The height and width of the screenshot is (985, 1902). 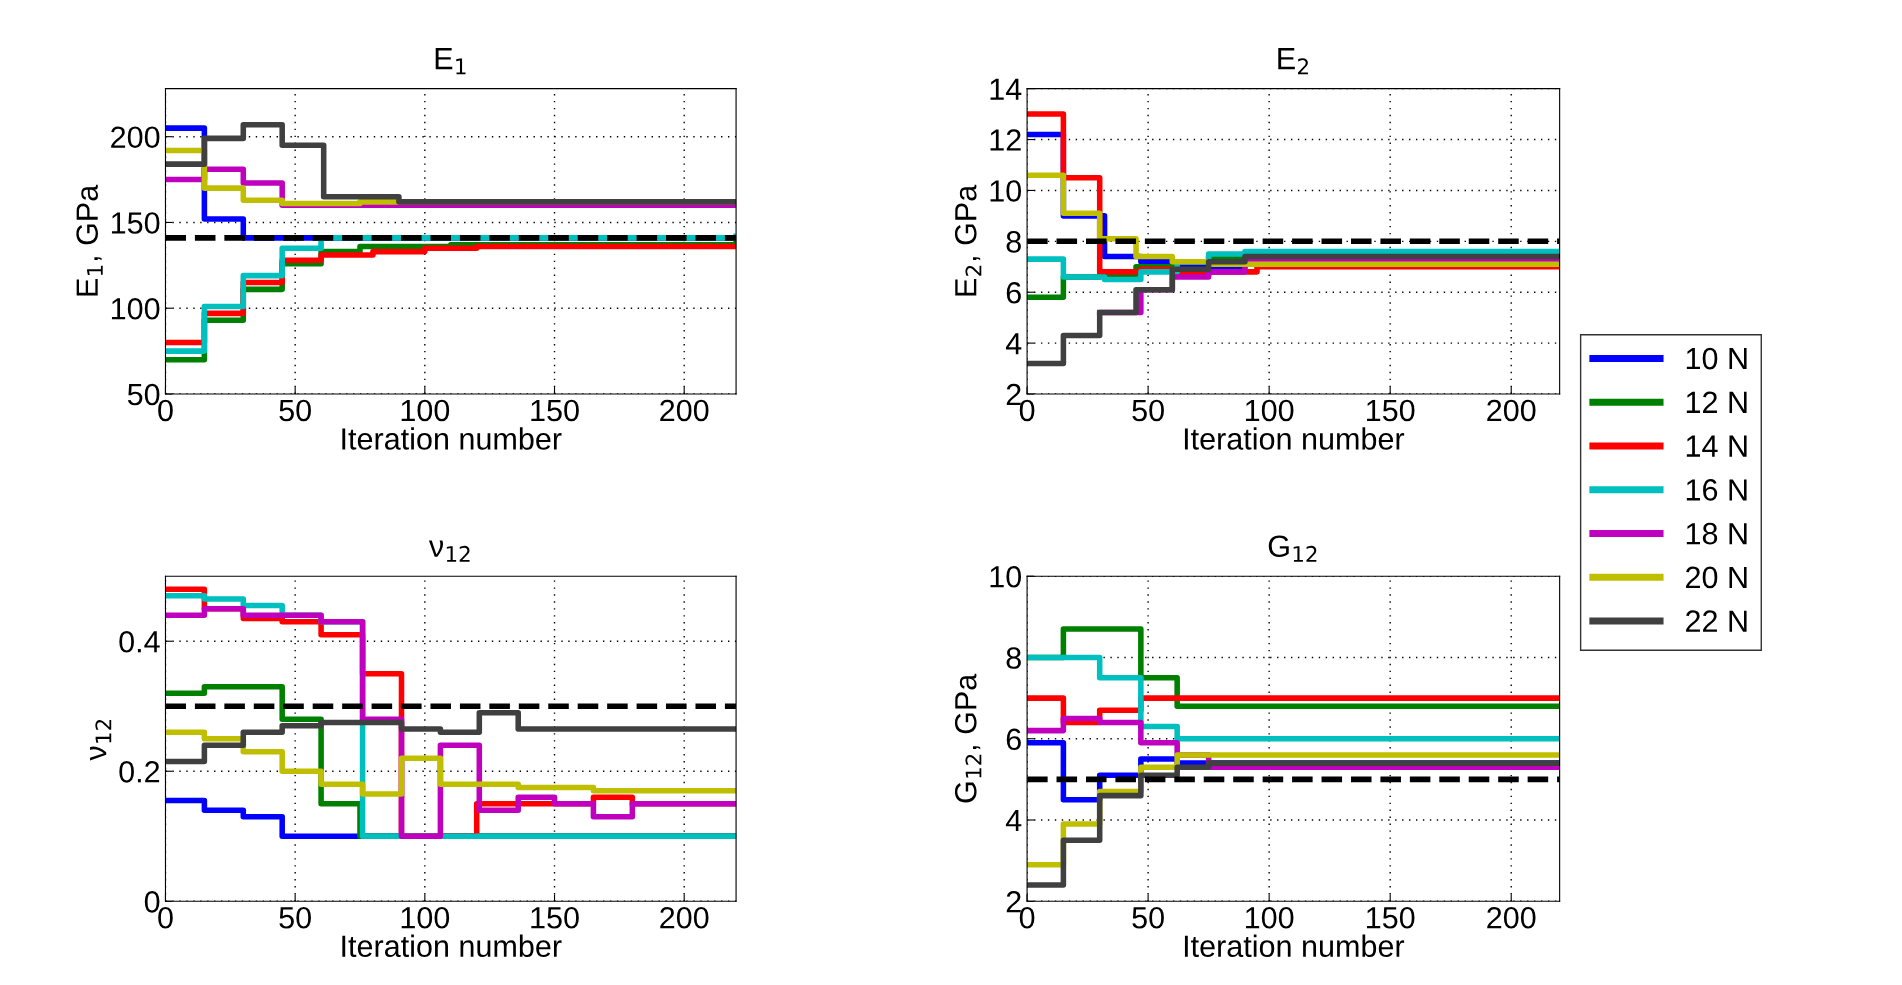 I want to click on chart-title: G$_{12}$, so click(x=1292, y=548).